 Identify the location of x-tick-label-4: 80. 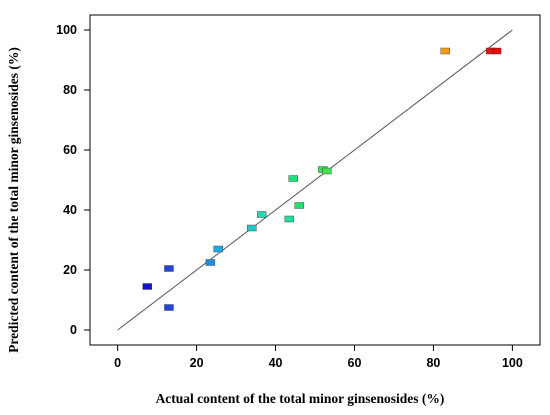
(433, 363).